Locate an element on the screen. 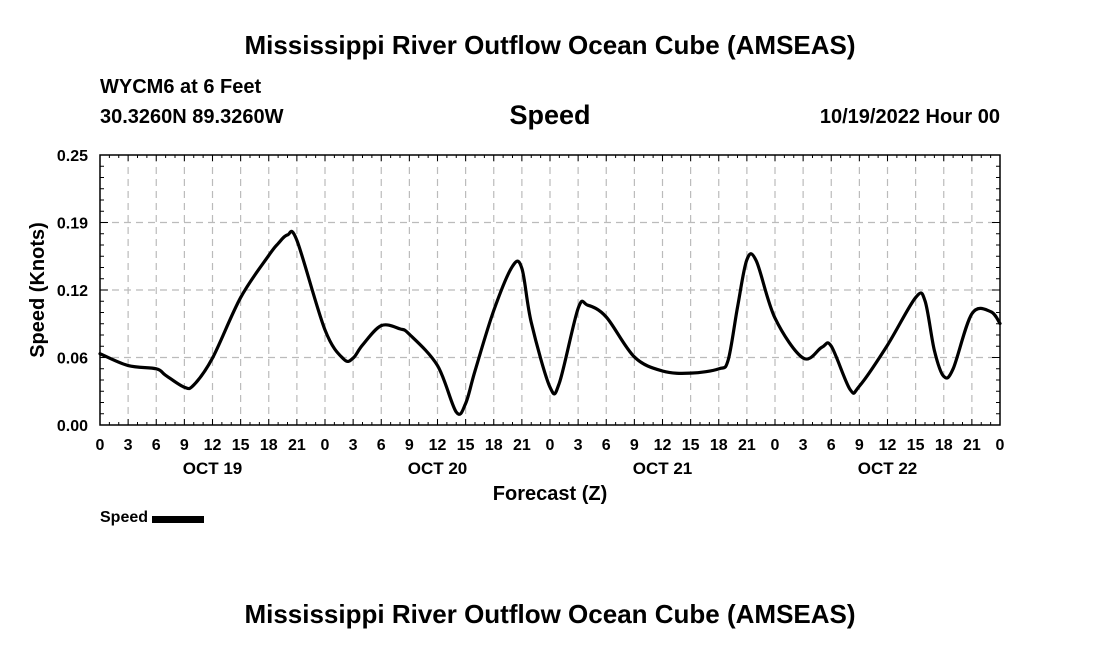 This screenshot has width=1100, height=650. coordinates-label: 30.3260N 89.3260W is located at coordinates (192, 117).